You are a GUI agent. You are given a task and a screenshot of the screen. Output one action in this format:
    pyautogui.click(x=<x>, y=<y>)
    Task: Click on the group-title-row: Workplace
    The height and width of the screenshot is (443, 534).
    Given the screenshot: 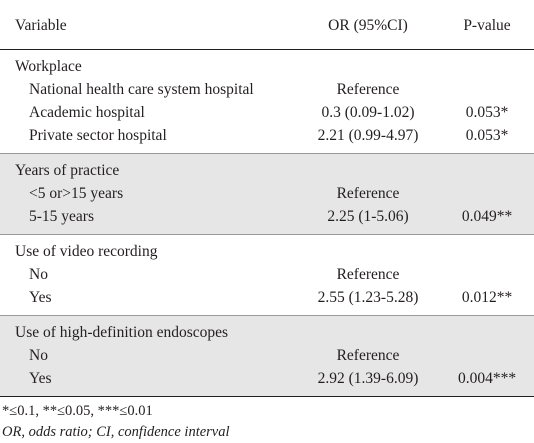 What is the action you would take?
    pyautogui.click(x=267, y=66)
    